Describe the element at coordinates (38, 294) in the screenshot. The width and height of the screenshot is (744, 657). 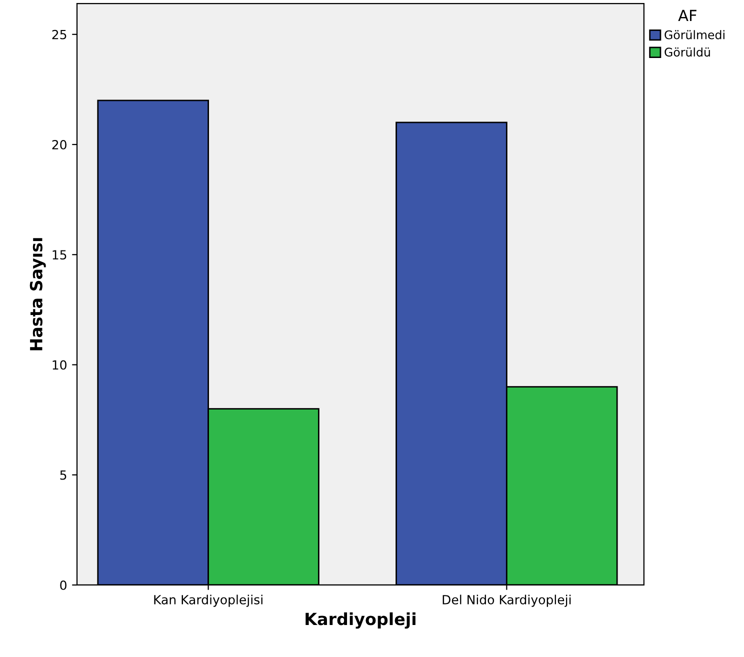
I see `y-axis-title: Hasta Sayısı` at that location.